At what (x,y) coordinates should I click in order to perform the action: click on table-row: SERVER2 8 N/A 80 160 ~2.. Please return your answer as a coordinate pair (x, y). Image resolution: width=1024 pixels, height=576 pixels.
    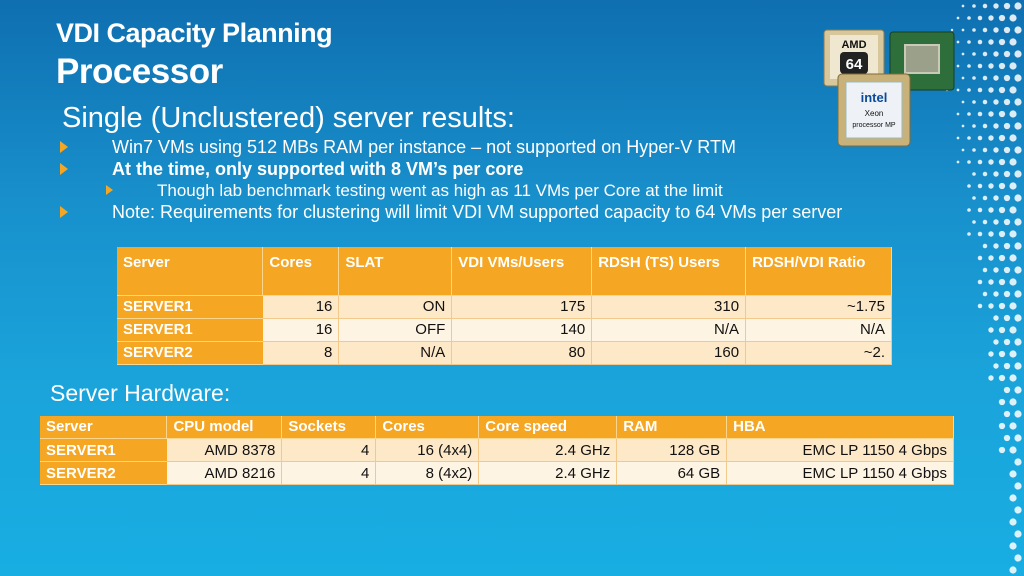
    Looking at the image, I should click on (504, 353).